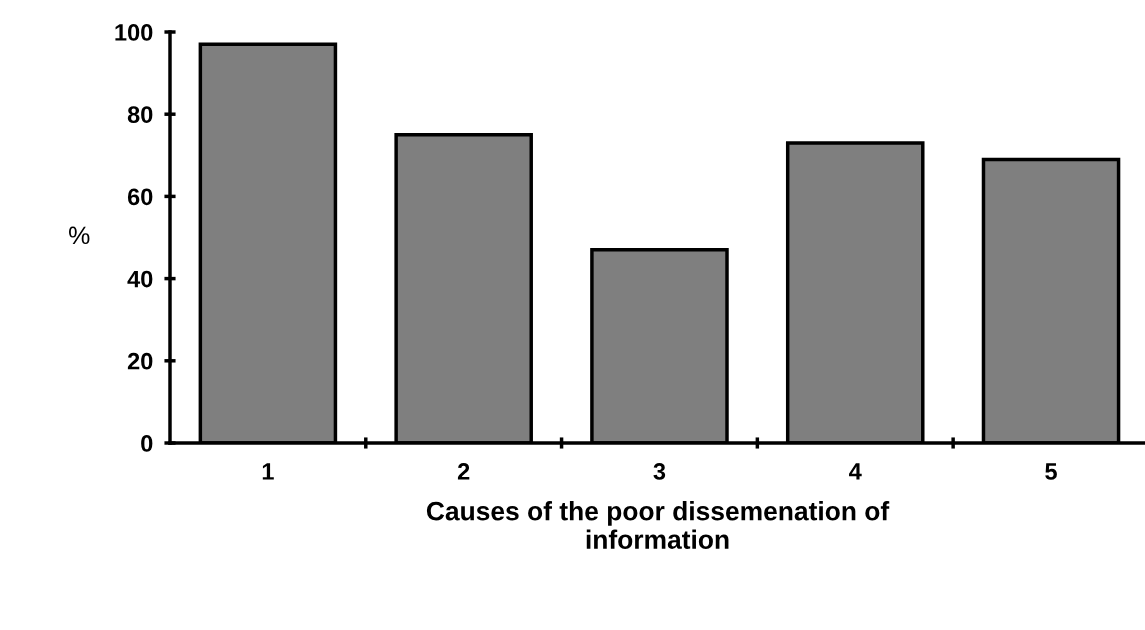 The width and height of the screenshot is (1145, 630). I want to click on x-tick-label: 1, so click(268, 471).